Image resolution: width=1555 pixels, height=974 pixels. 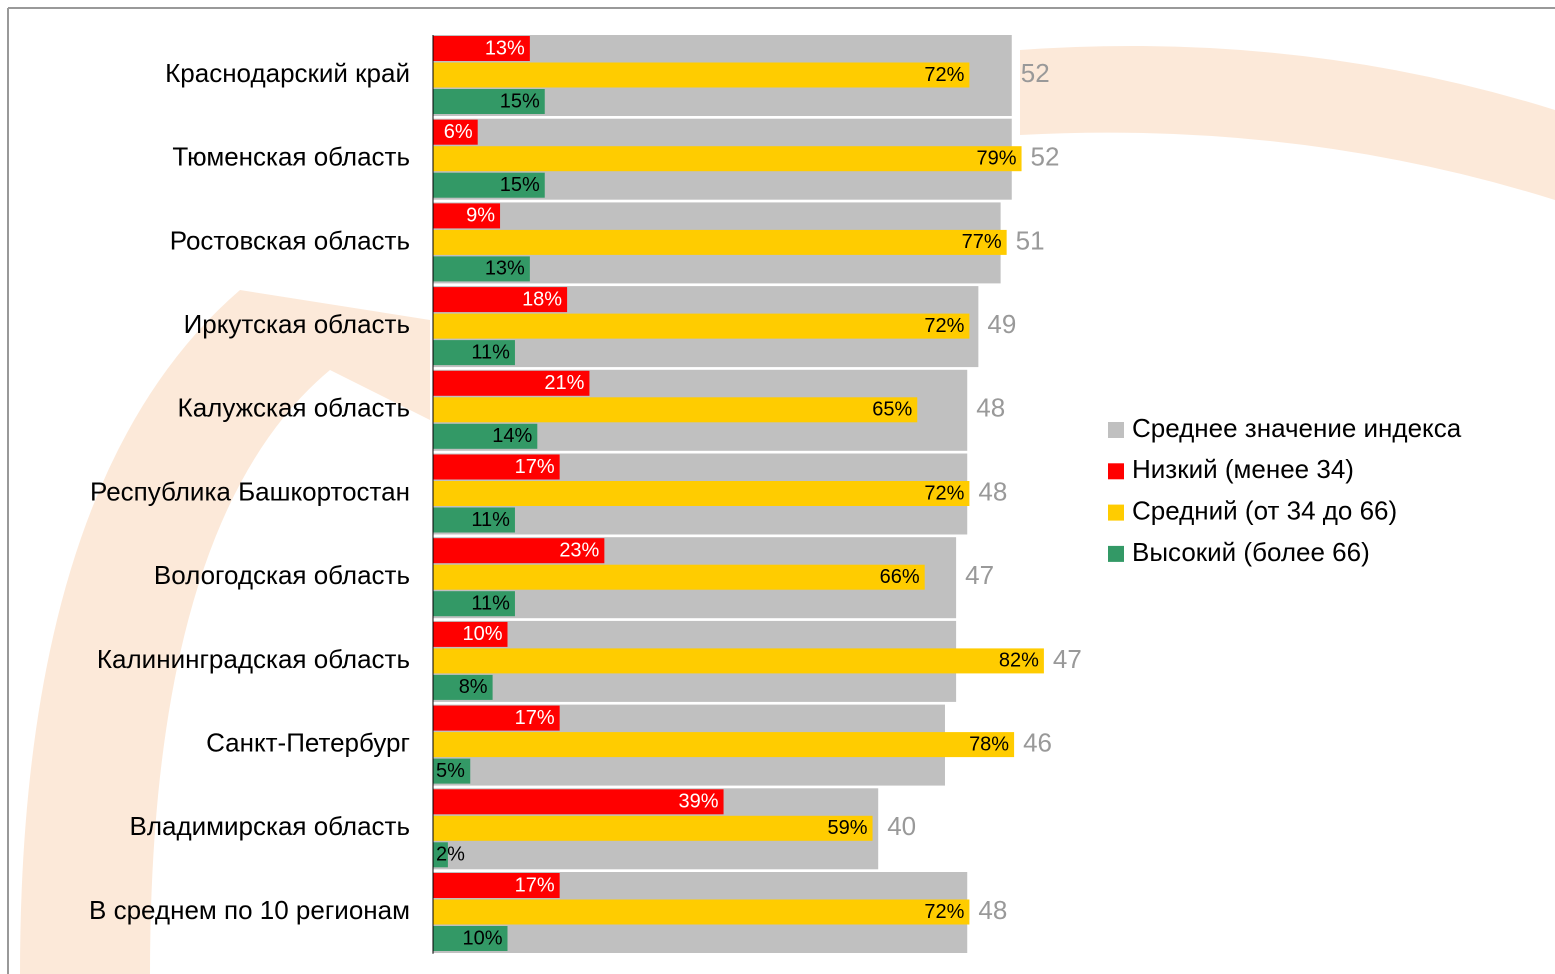 What do you see at coordinates (579, 550) in the screenshot?
I see `value-label: 23%` at bounding box center [579, 550].